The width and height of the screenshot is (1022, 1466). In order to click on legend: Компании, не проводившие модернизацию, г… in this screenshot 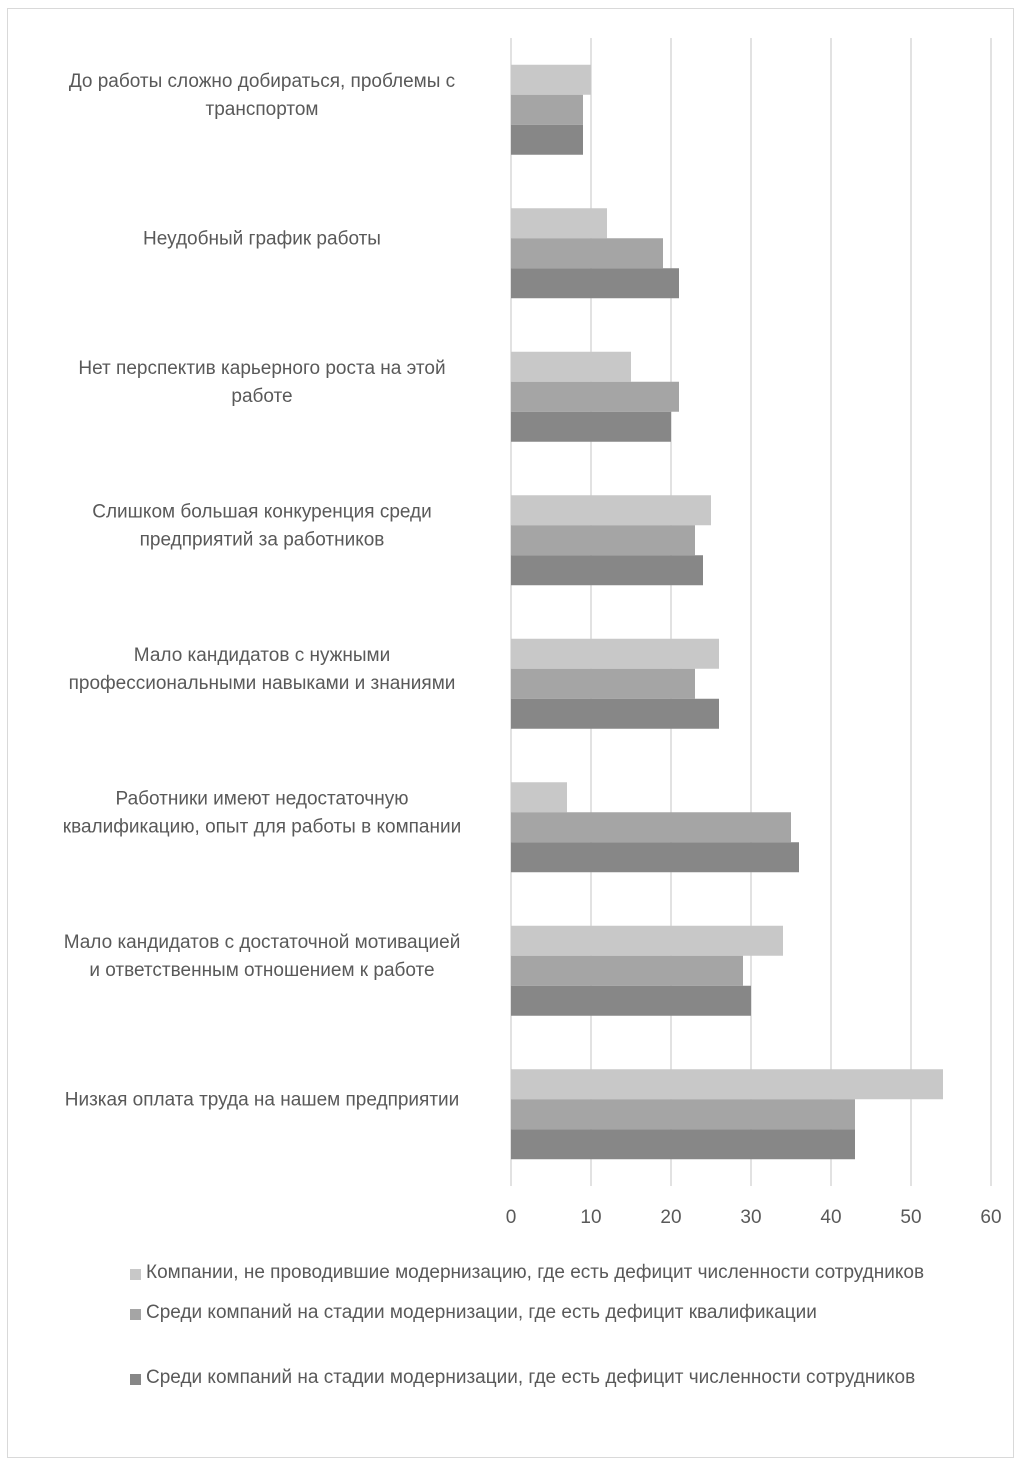, I will do `click(560, 1325)`.